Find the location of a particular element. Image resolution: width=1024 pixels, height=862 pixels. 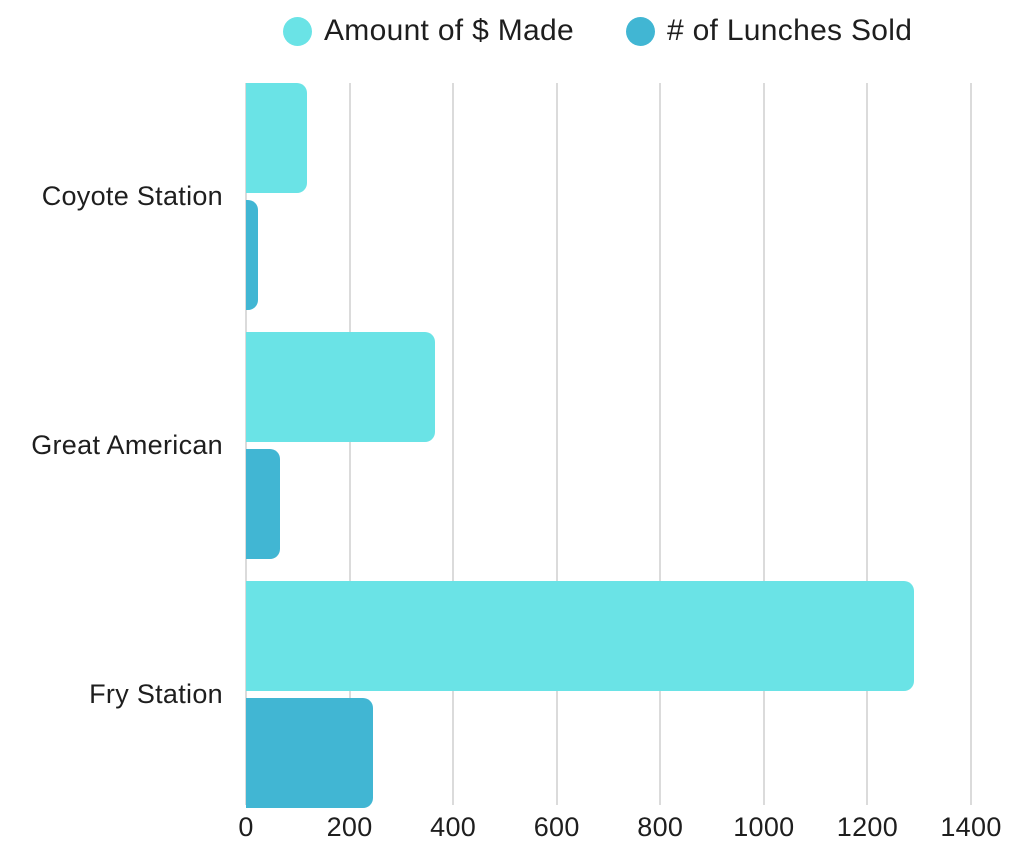

x-tick-label: 1400 is located at coordinates (971, 827).